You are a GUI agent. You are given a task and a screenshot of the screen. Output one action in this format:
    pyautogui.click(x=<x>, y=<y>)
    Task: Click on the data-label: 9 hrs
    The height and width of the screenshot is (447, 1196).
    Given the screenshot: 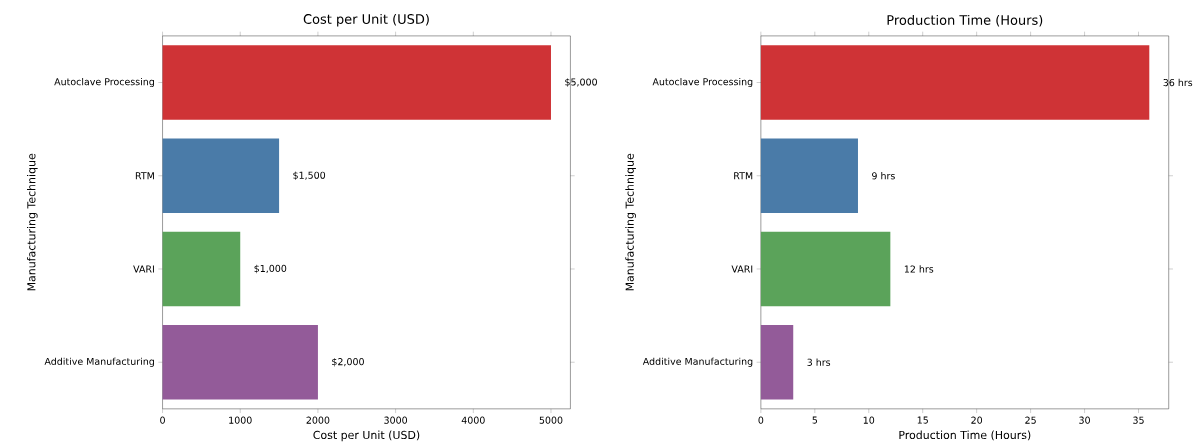 What is the action you would take?
    pyautogui.click(x=883, y=176)
    